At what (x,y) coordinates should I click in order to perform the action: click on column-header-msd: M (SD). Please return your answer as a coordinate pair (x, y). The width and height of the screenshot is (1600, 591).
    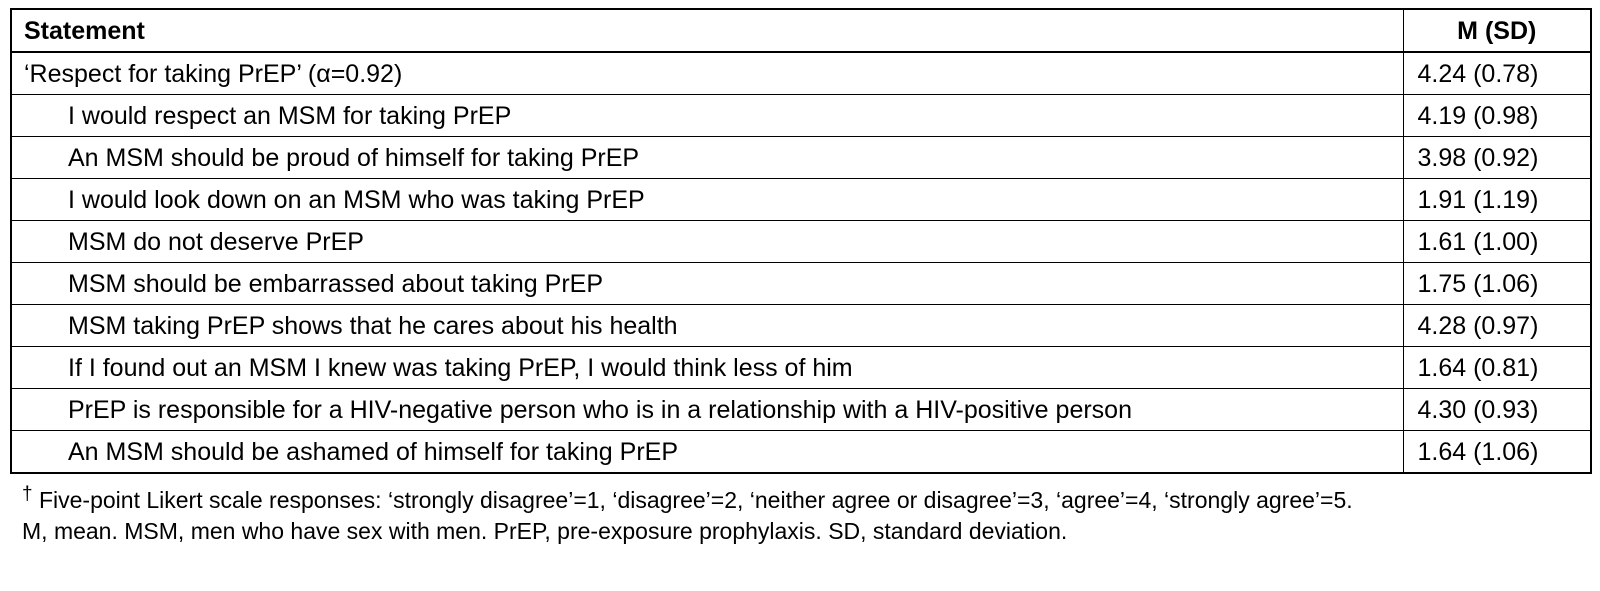
    Looking at the image, I should click on (1497, 30).